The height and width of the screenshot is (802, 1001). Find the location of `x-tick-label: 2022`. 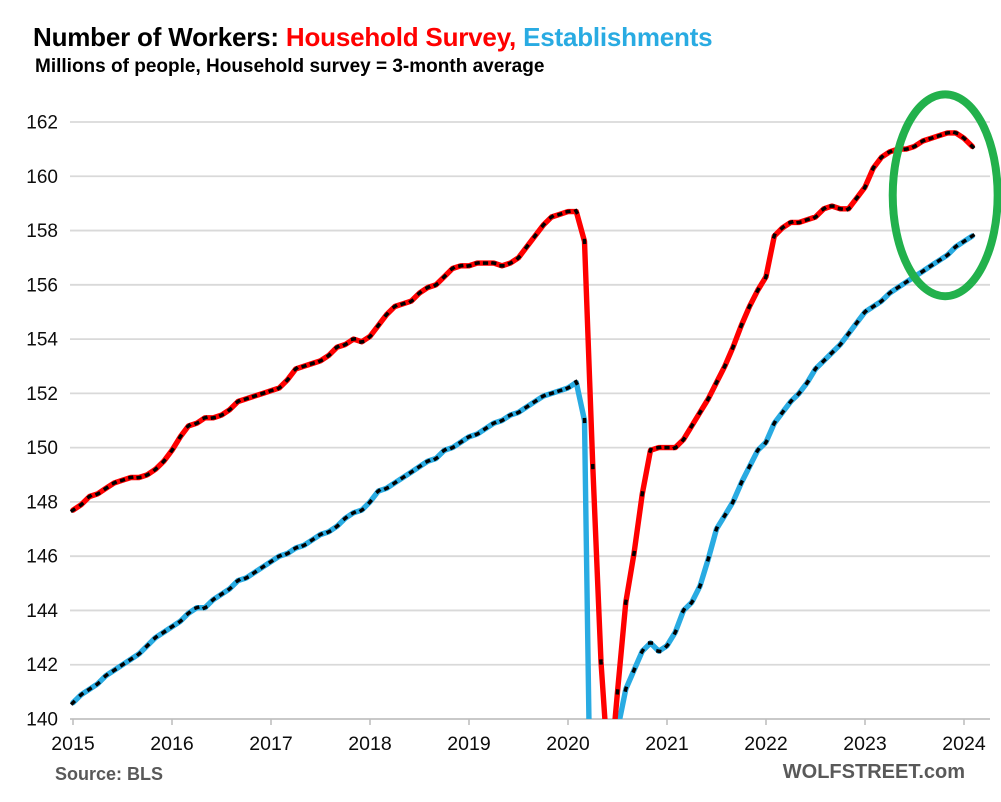

x-tick-label: 2022 is located at coordinates (765, 744).